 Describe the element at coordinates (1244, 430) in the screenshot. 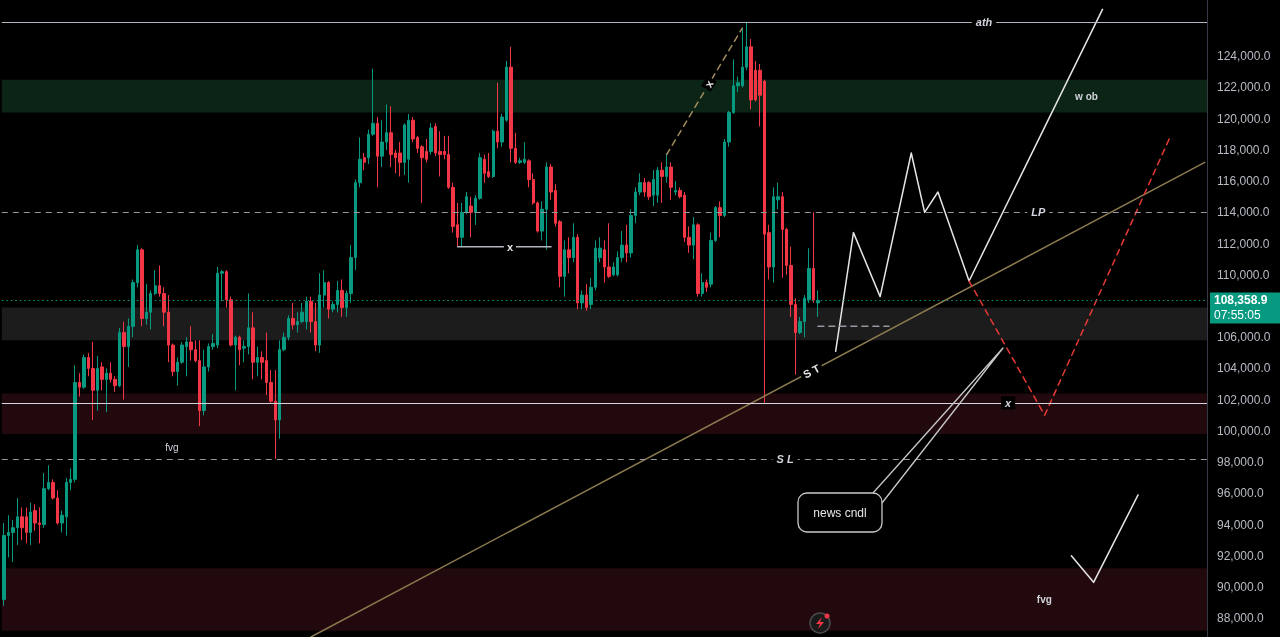

I see `y-tick-label: 100,000.0` at that location.